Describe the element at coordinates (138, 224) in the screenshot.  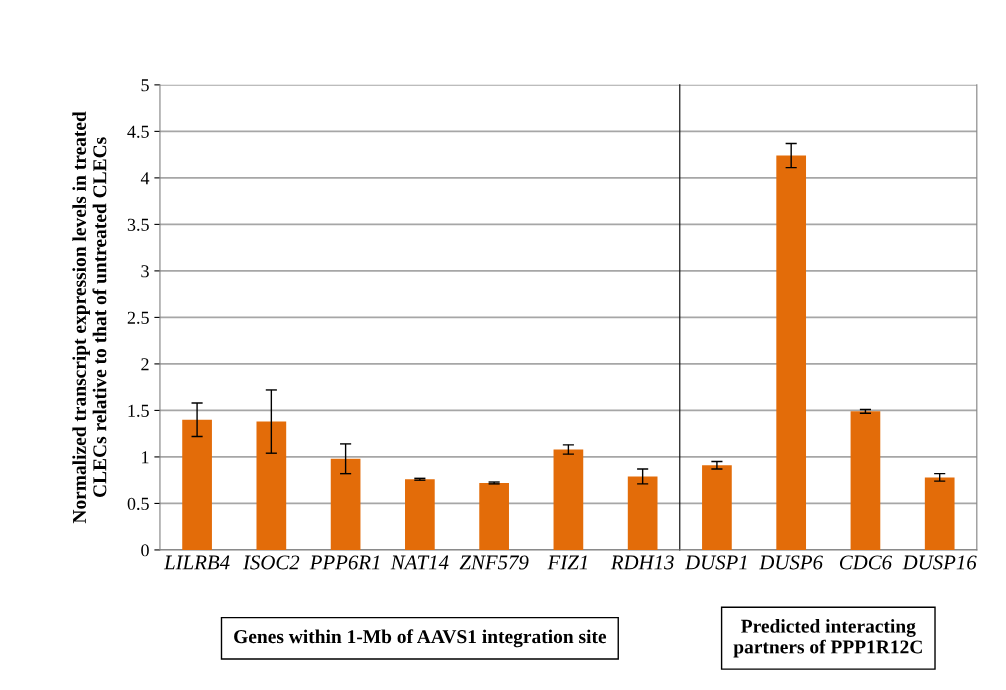
I see `y-tick-label: 3.5` at that location.